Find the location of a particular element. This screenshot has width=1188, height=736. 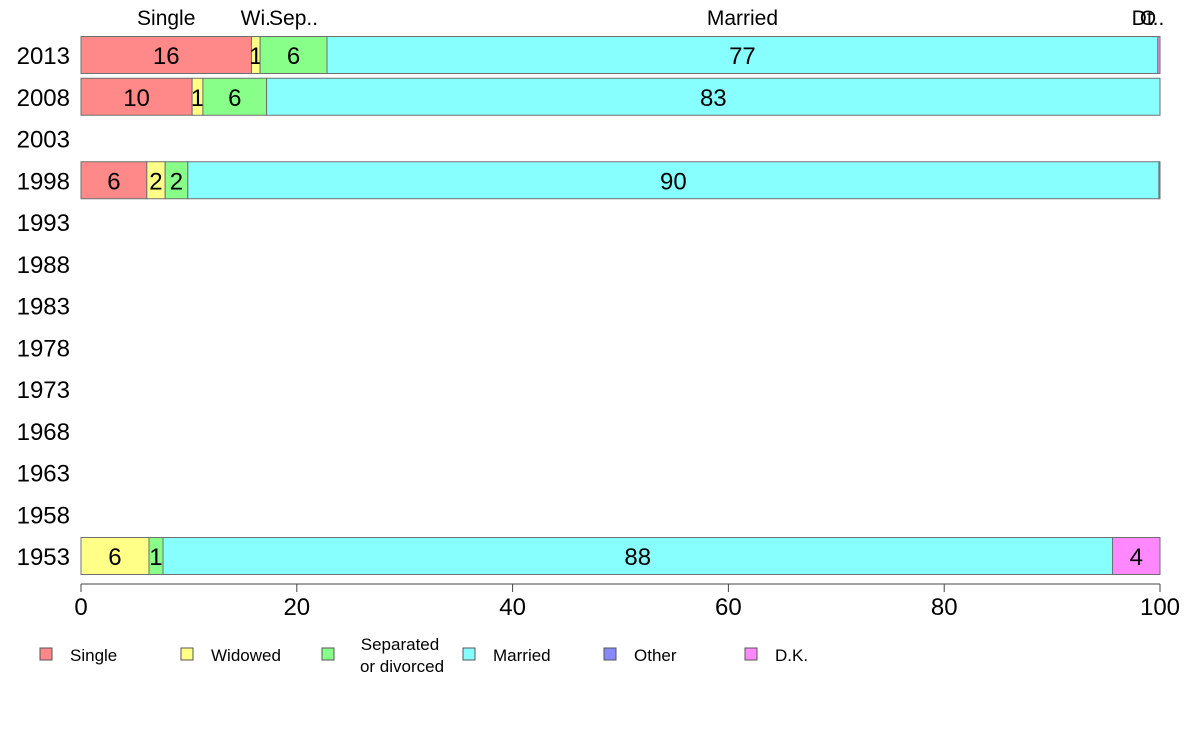

top-label-separated-or-divorced: Sep.. is located at coordinates (293, 18).